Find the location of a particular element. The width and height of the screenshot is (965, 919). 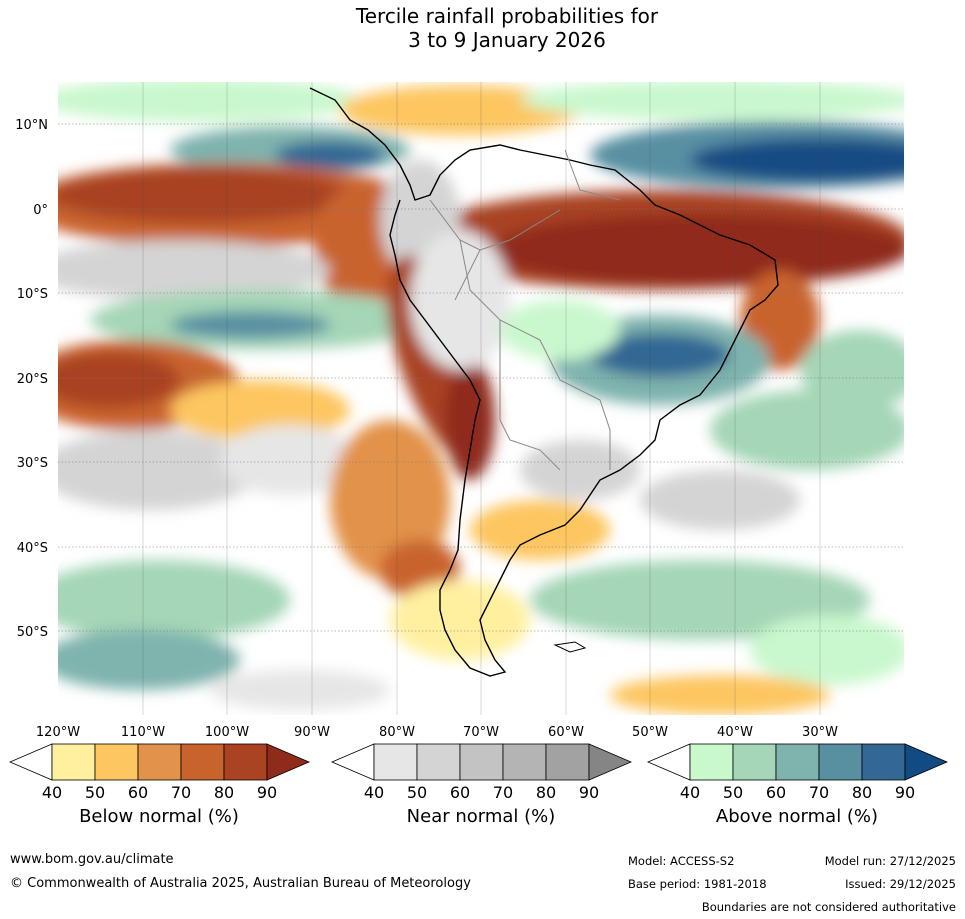

above-normal-colorbar: 40 50 60 70 80 90 is located at coordinates (797, 772).